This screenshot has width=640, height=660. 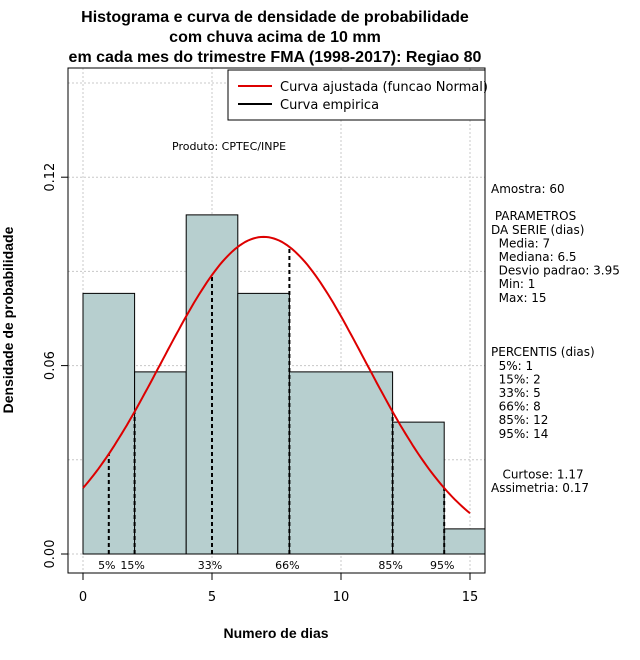 I want to click on legend-label-empirical: Curva empirica, so click(x=329, y=105).